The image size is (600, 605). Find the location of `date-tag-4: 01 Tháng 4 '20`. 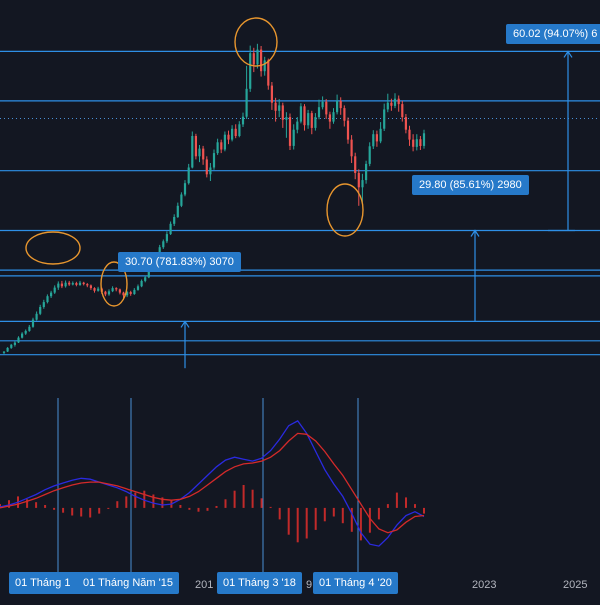

date-tag-4: 01 Tháng 4 '20 is located at coordinates (355, 583).